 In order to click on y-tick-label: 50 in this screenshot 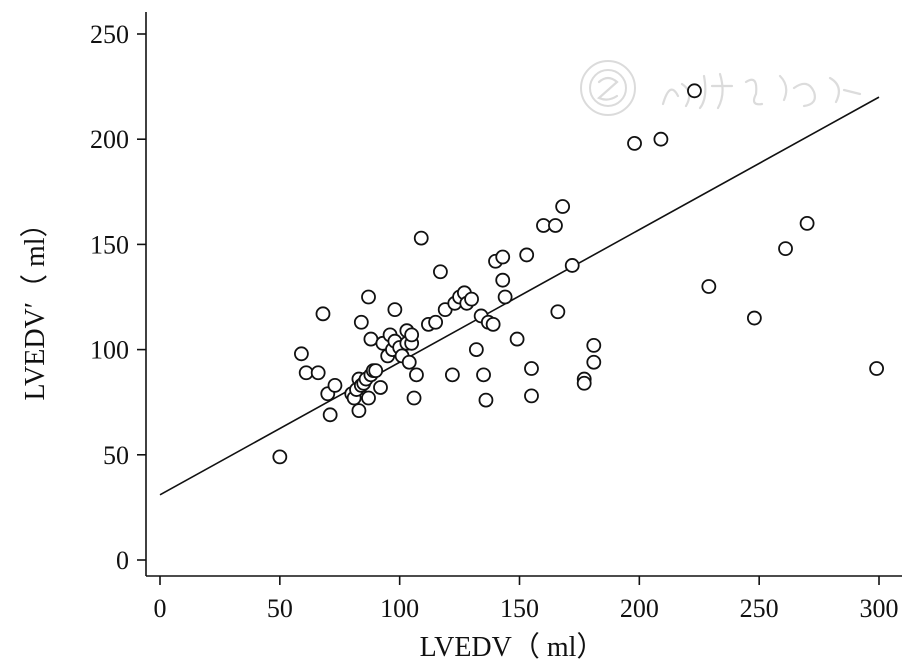, I will do `click(116, 455)`.